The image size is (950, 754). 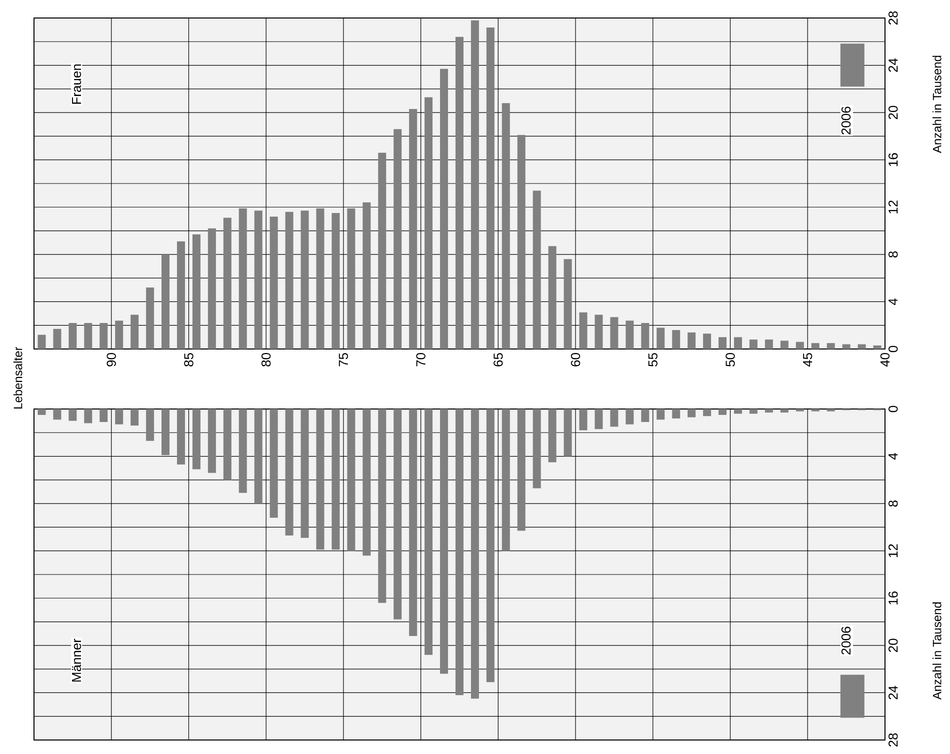 I want to click on x-tick-label: 75, so click(x=343, y=359).